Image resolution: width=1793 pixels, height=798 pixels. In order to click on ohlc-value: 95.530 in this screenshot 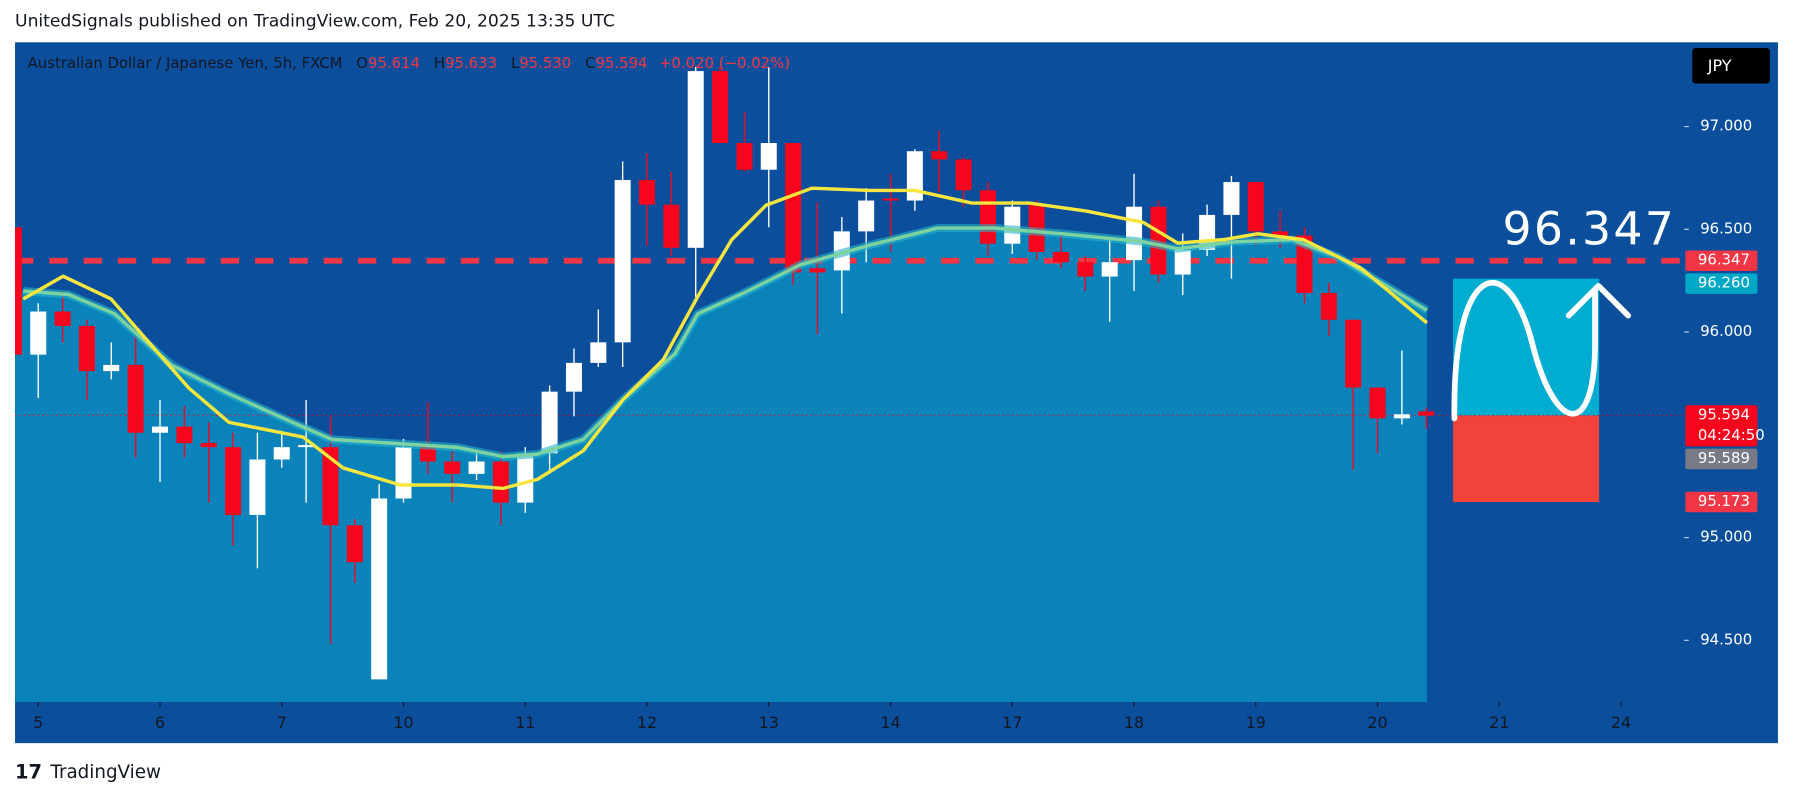, I will do `click(545, 63)`.